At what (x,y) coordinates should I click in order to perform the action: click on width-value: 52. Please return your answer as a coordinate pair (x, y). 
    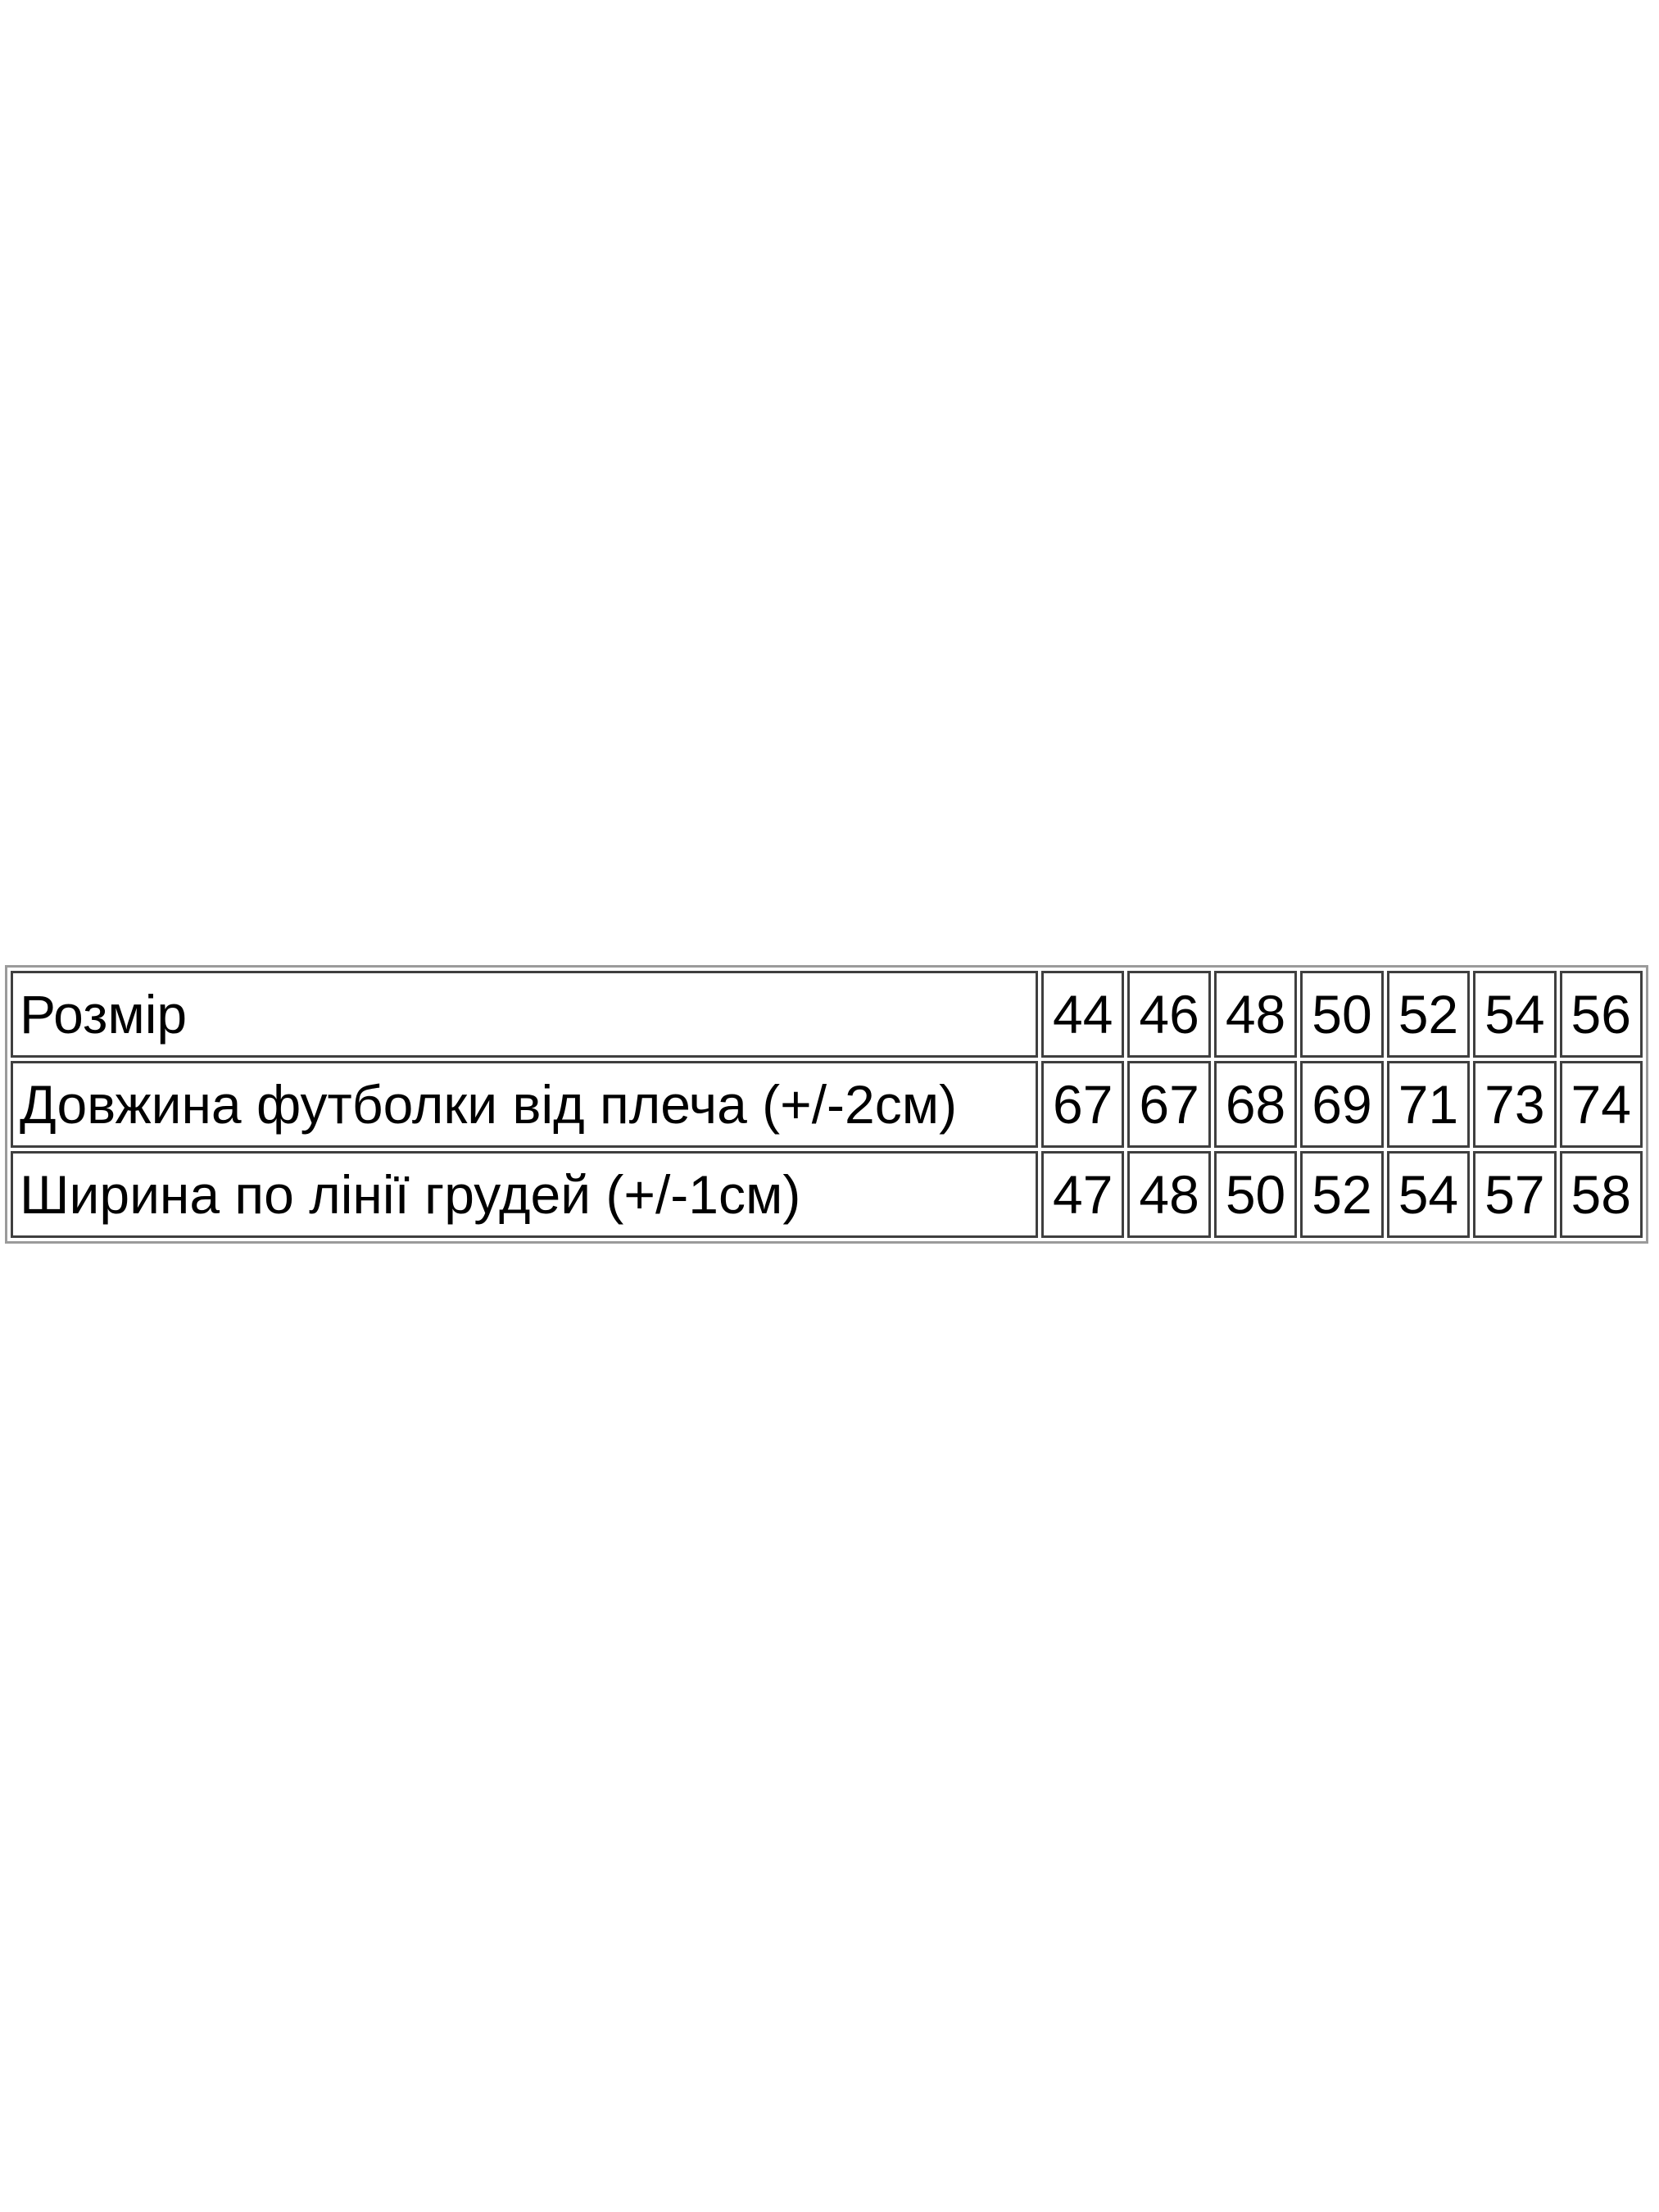
    Looking at the image, I should click on (1342, 1194).